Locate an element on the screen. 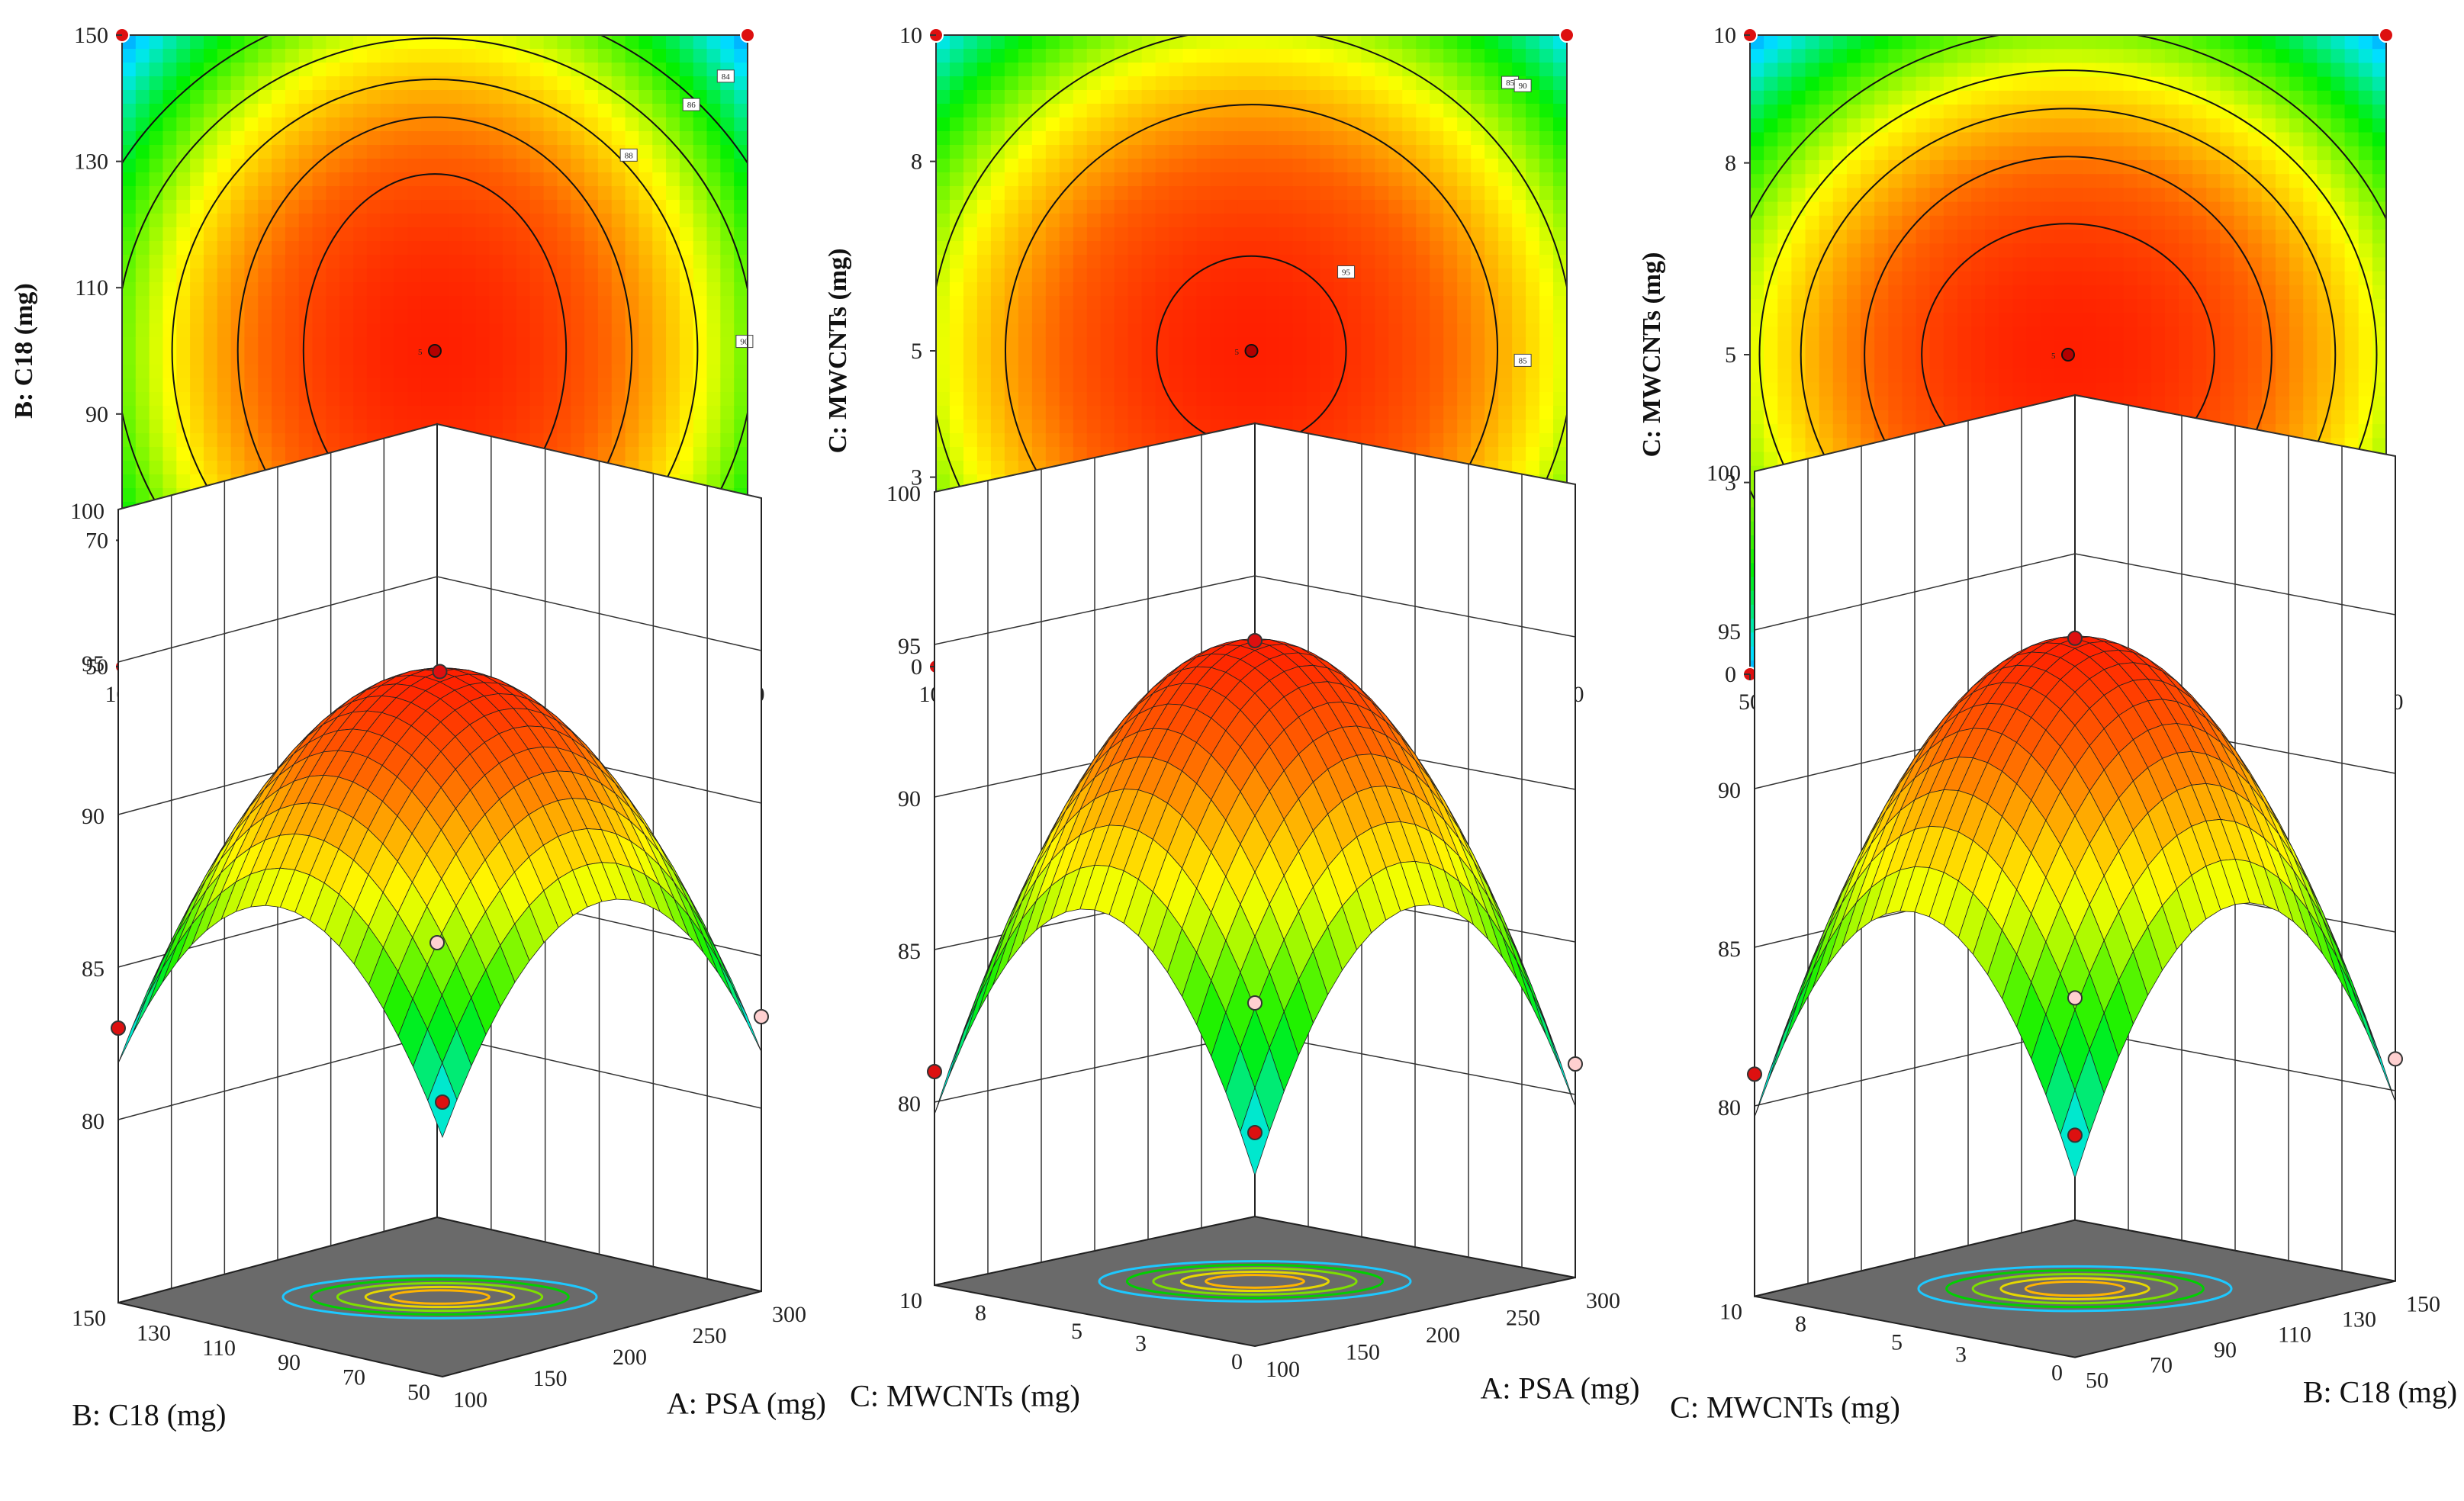  contour-level-text: 90 is located at coordinates (744, 342).